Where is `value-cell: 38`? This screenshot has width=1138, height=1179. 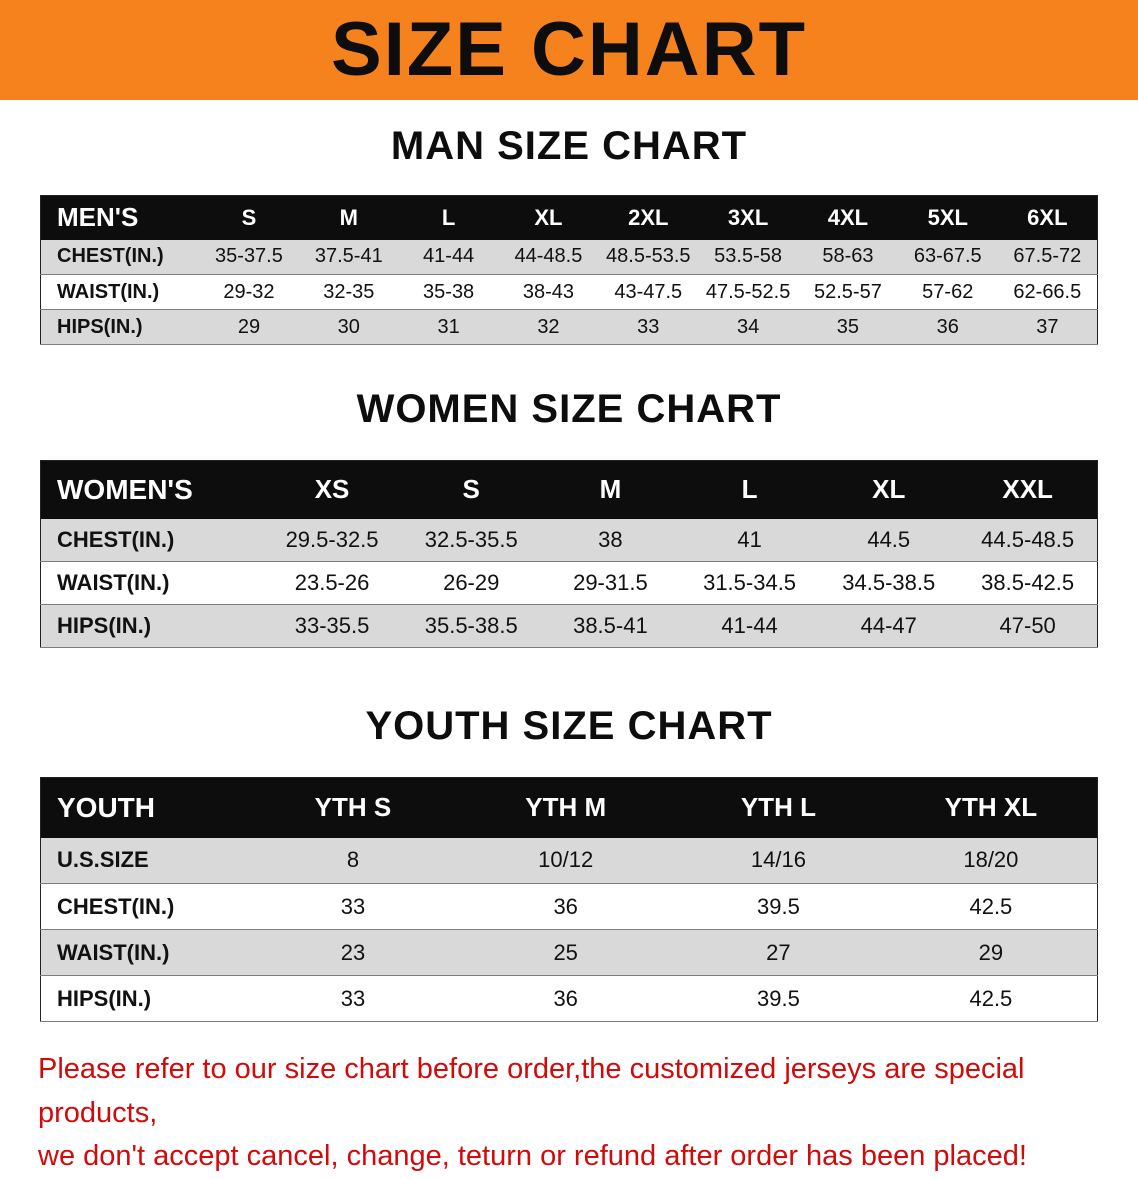
value-cell: 38 is located at coordinates (610, 540).